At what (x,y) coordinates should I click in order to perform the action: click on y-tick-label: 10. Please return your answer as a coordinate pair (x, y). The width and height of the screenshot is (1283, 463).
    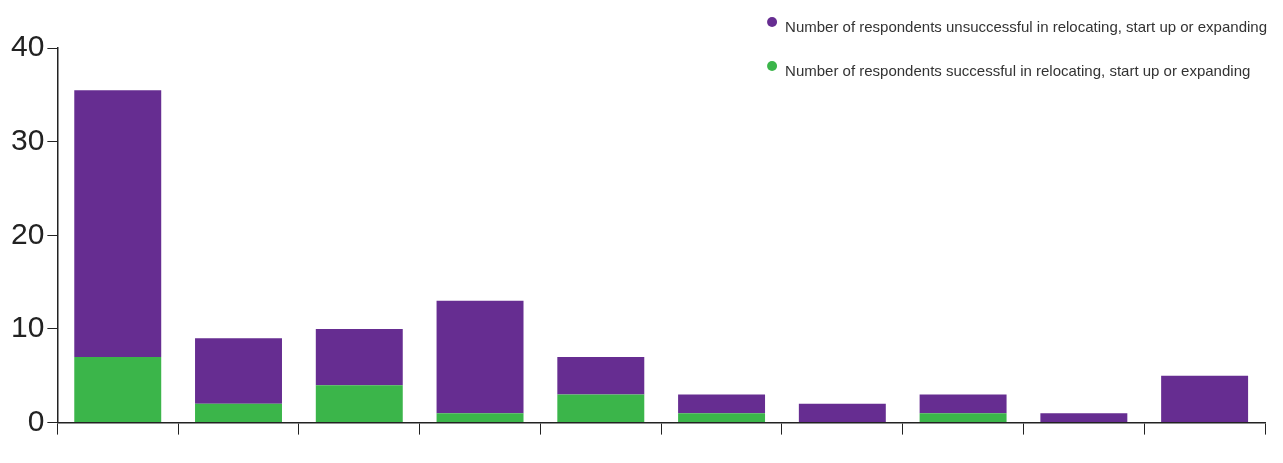
    Looking at the image, I should click on (27, 327).